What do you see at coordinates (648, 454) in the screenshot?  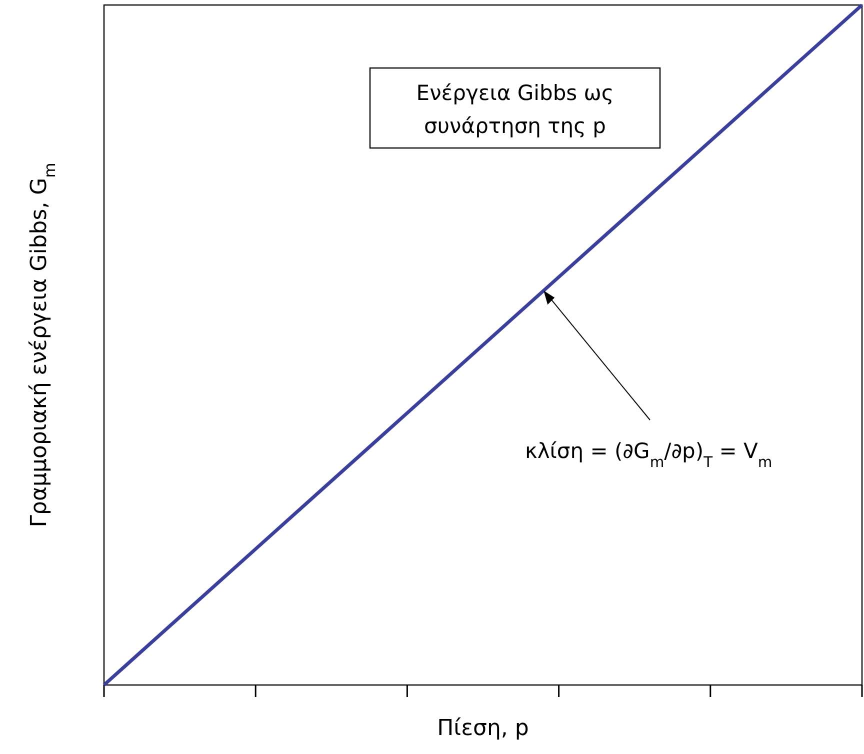 I see `annotation: κλίση = (∂G$_{m}$/∂p)$_{T}$ = V$_{m}$` at bounding box center [648, 454].